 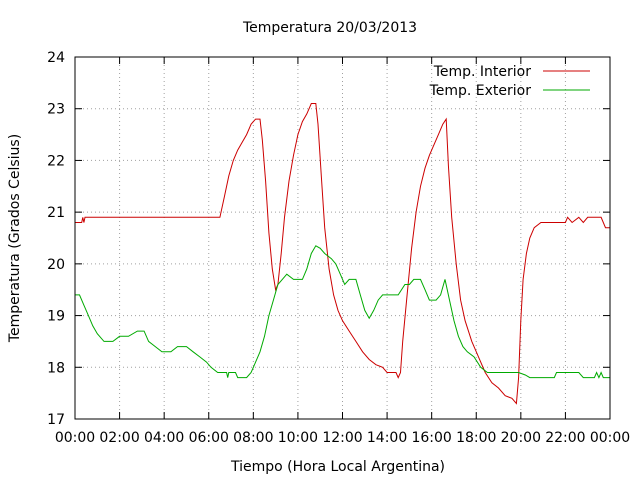 What do you see at coordinates (56, 161) in the screenshot?
I see `y-tick-label: 22` at bounding box center [56, 161].